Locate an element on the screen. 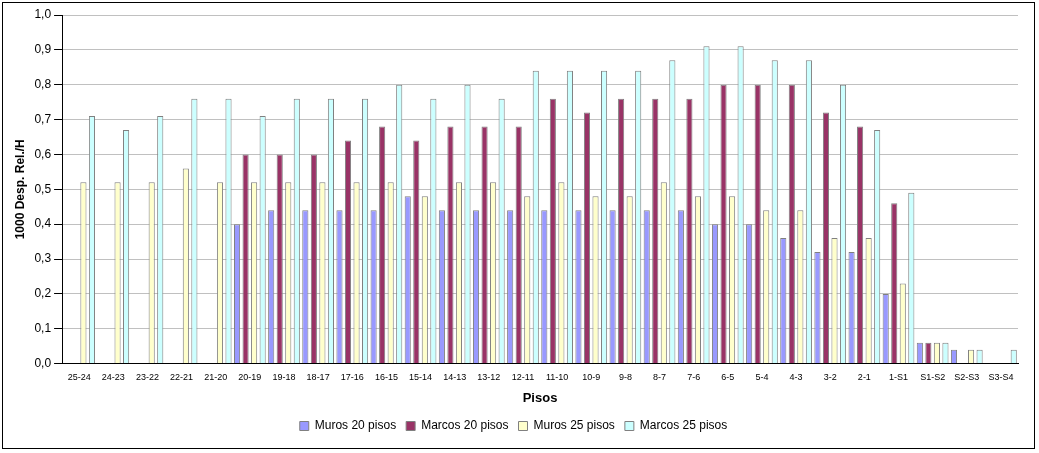 This screenshot has height=453, width=1039. x-tick-label: 1-S1 is located at coordinates (899, 377).